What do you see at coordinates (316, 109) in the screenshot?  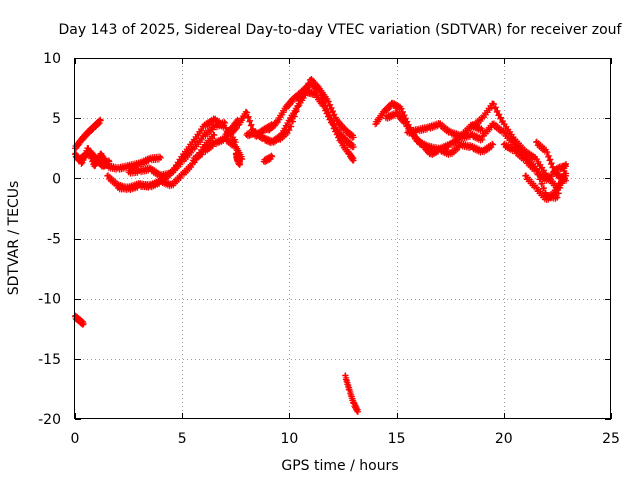 I see `series-arc-n` at bounding box center [316, 109].